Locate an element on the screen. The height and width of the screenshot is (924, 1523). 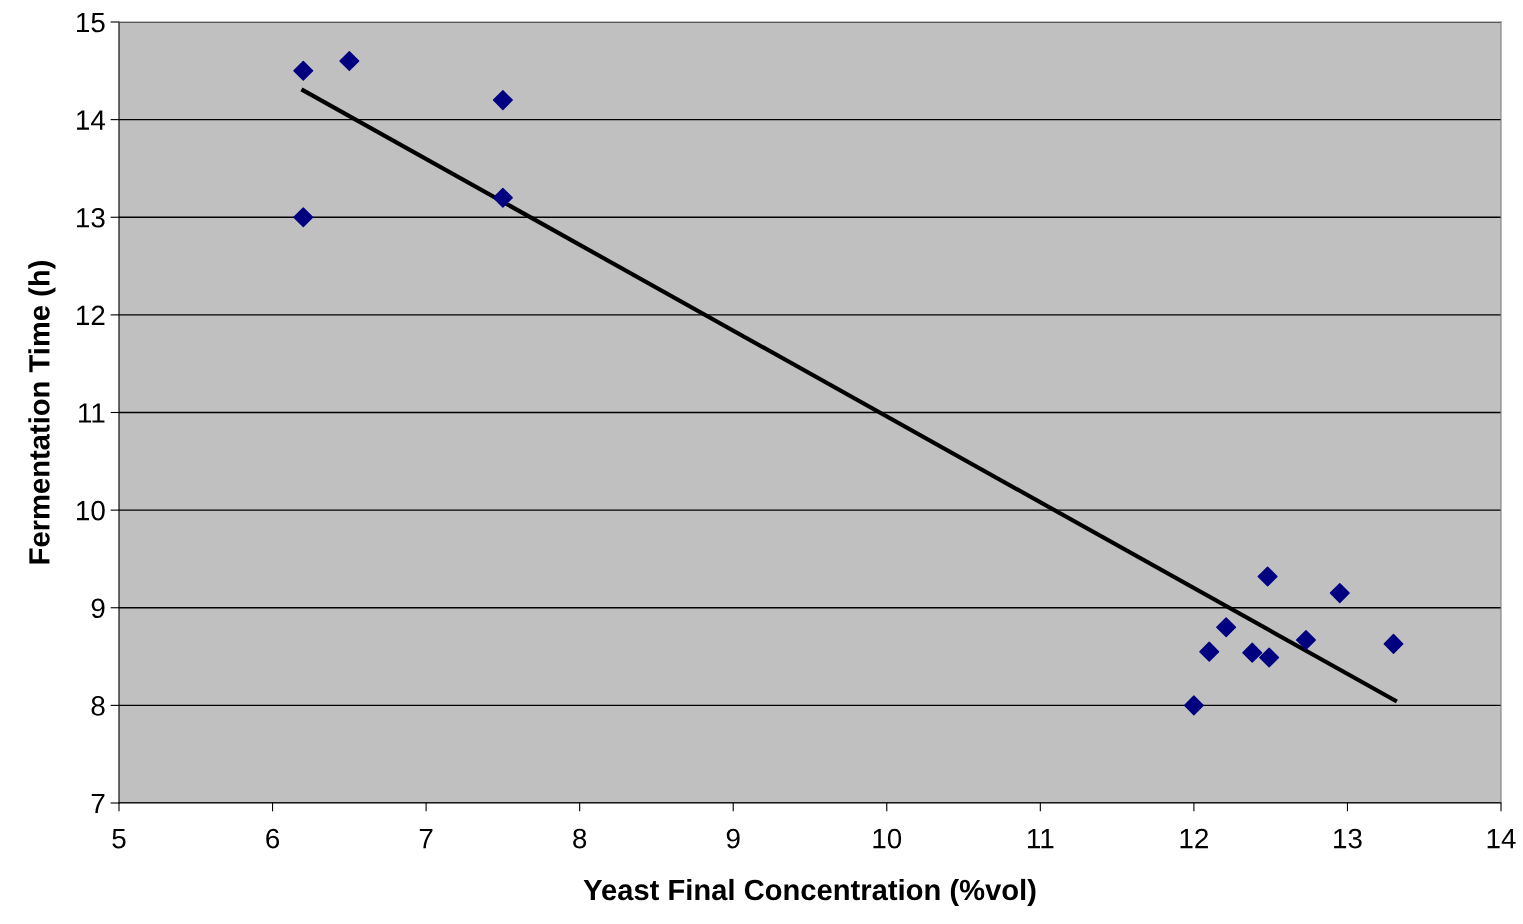
x-tick-label: 11 is located at coordinates (1041, 839).